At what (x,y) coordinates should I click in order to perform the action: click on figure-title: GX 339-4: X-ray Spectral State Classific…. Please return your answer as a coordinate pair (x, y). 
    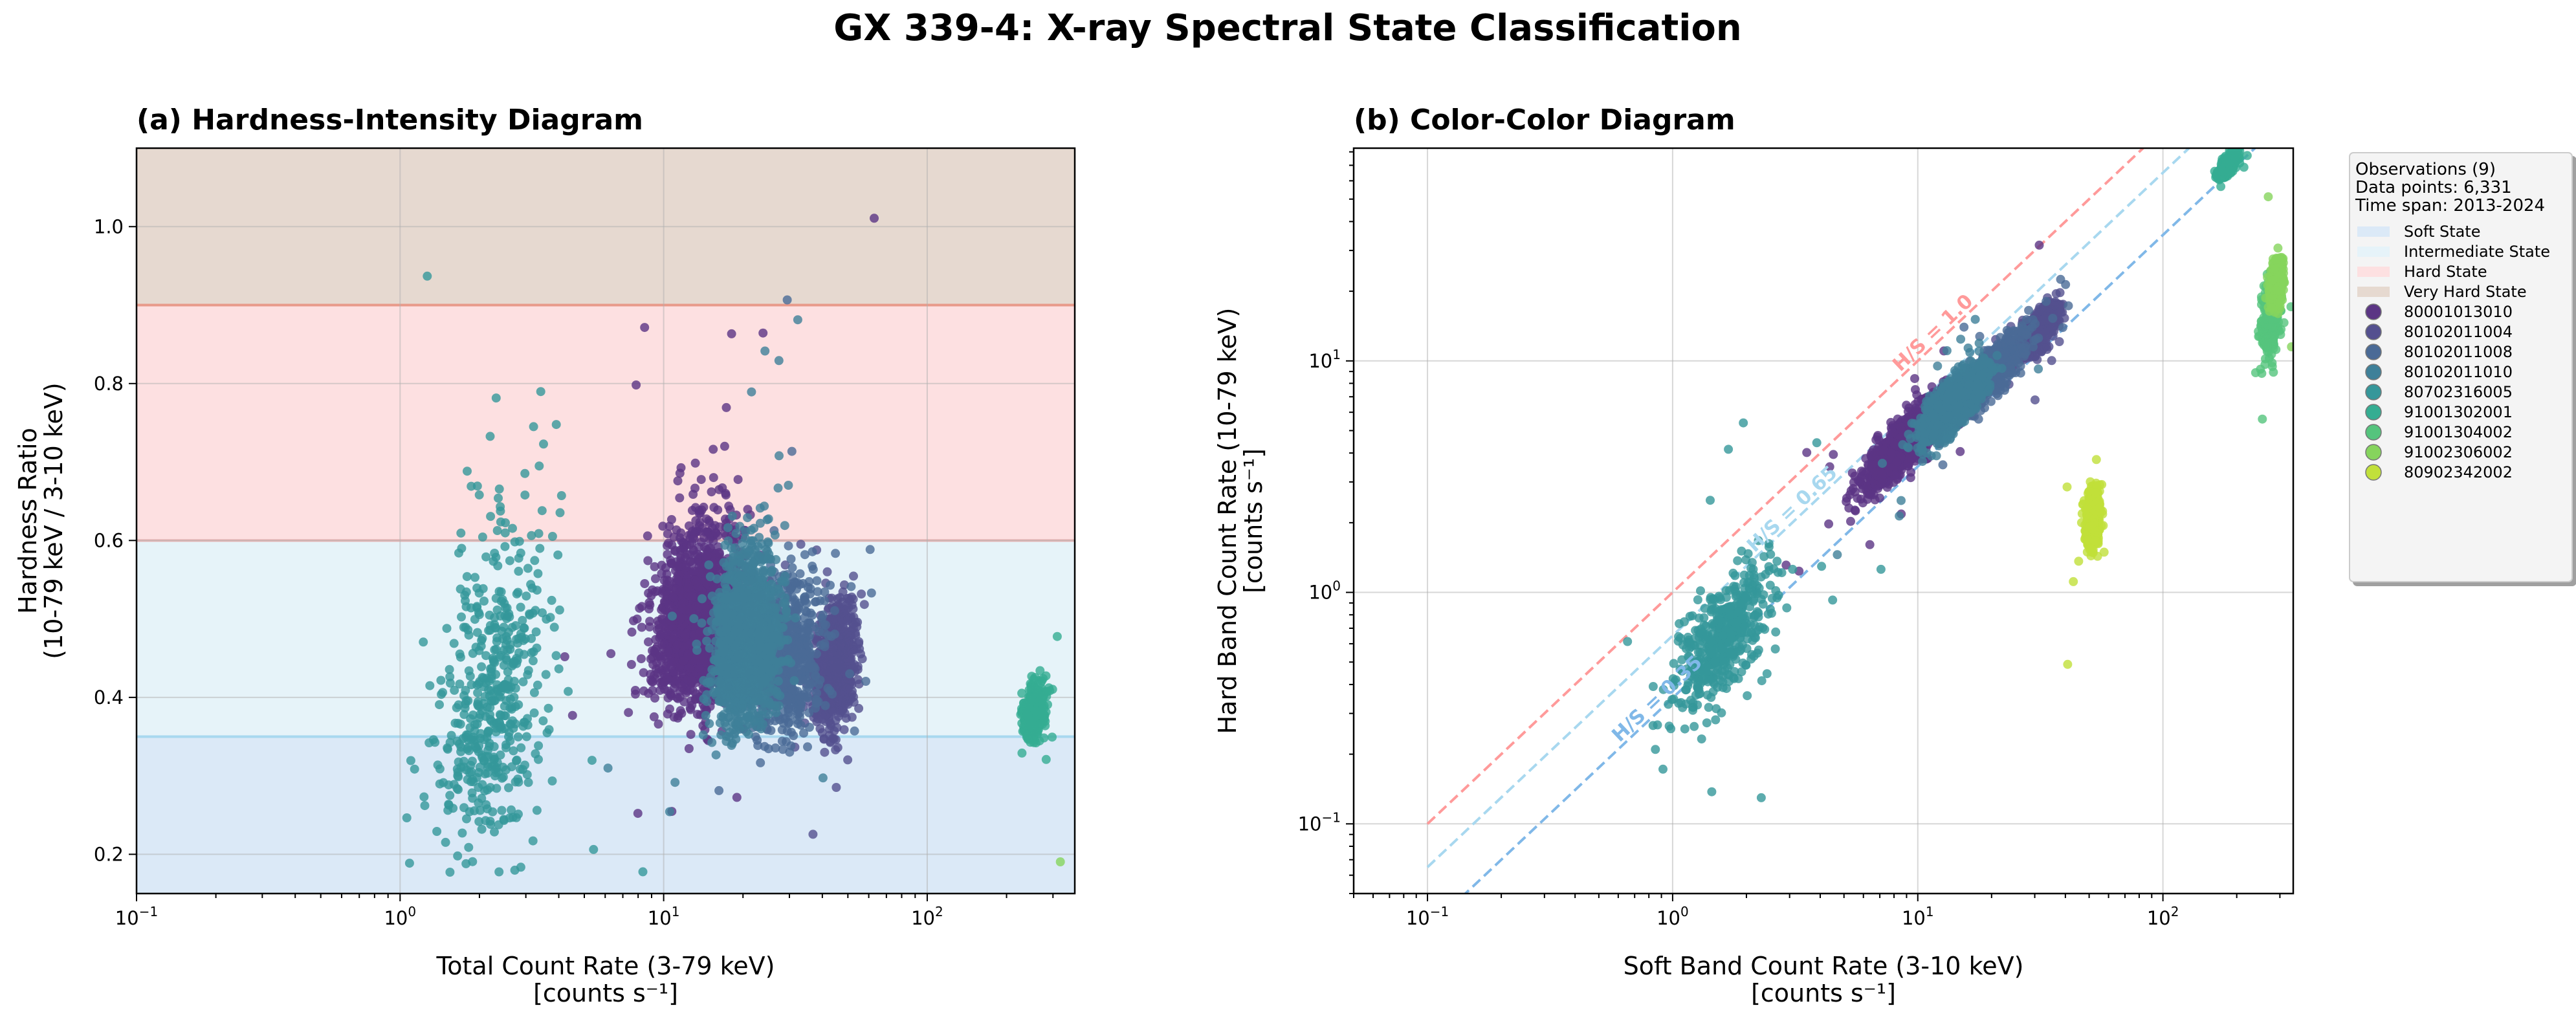
    Looking at the image, I should click on (1288, 28).